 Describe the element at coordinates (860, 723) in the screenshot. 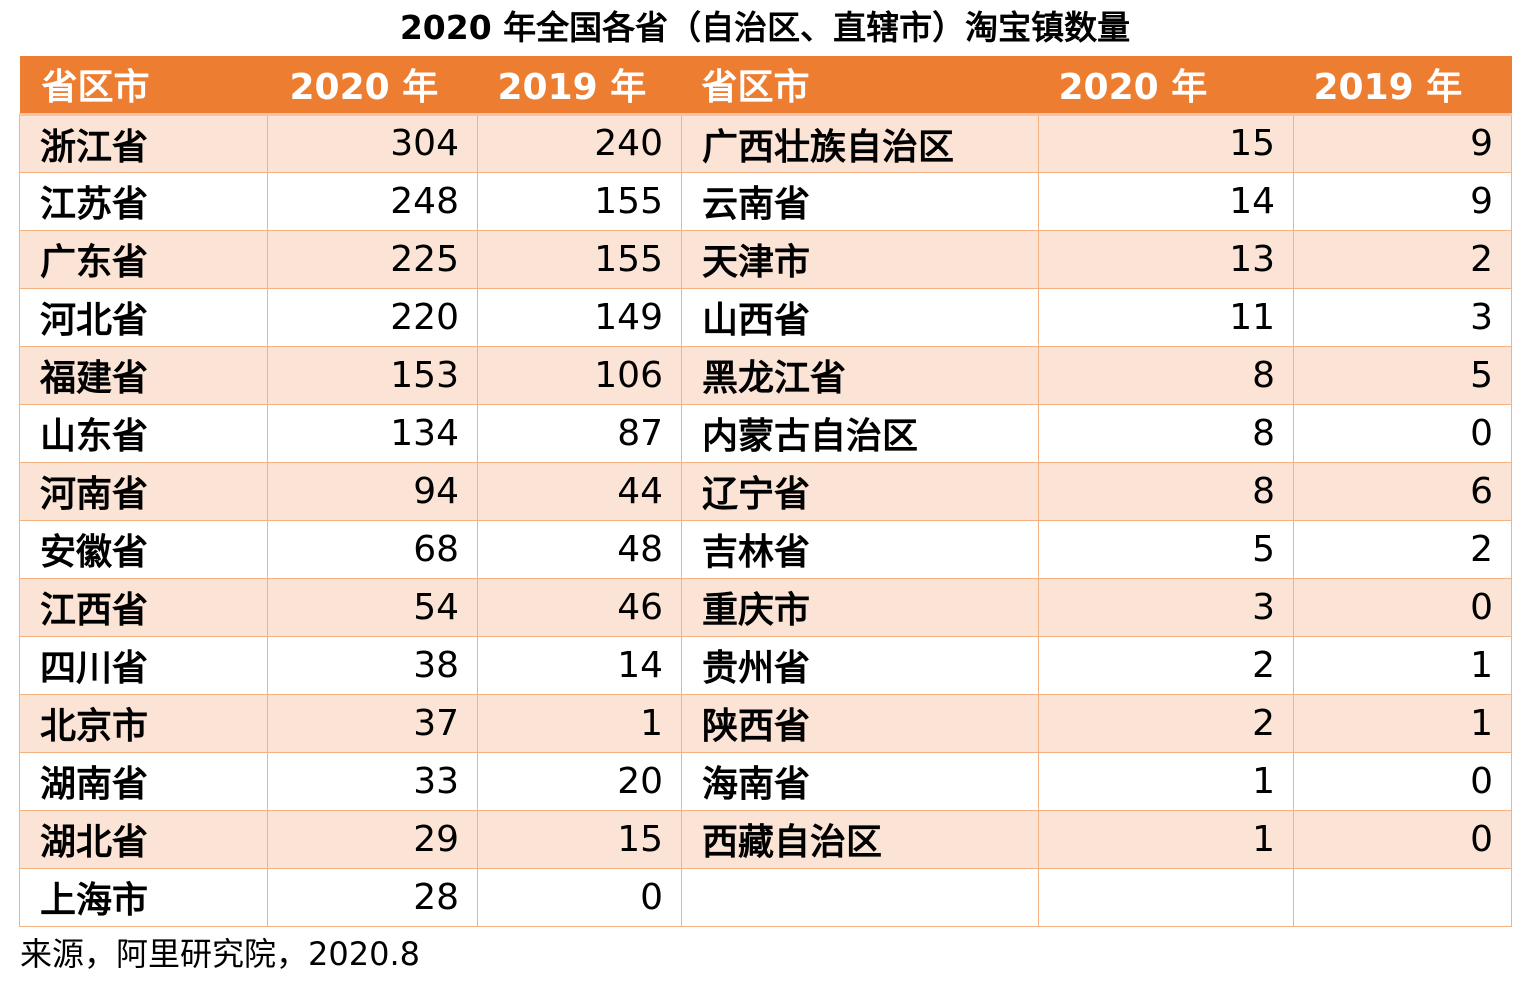

I see `cell-province-right: 陕西省` at that location.